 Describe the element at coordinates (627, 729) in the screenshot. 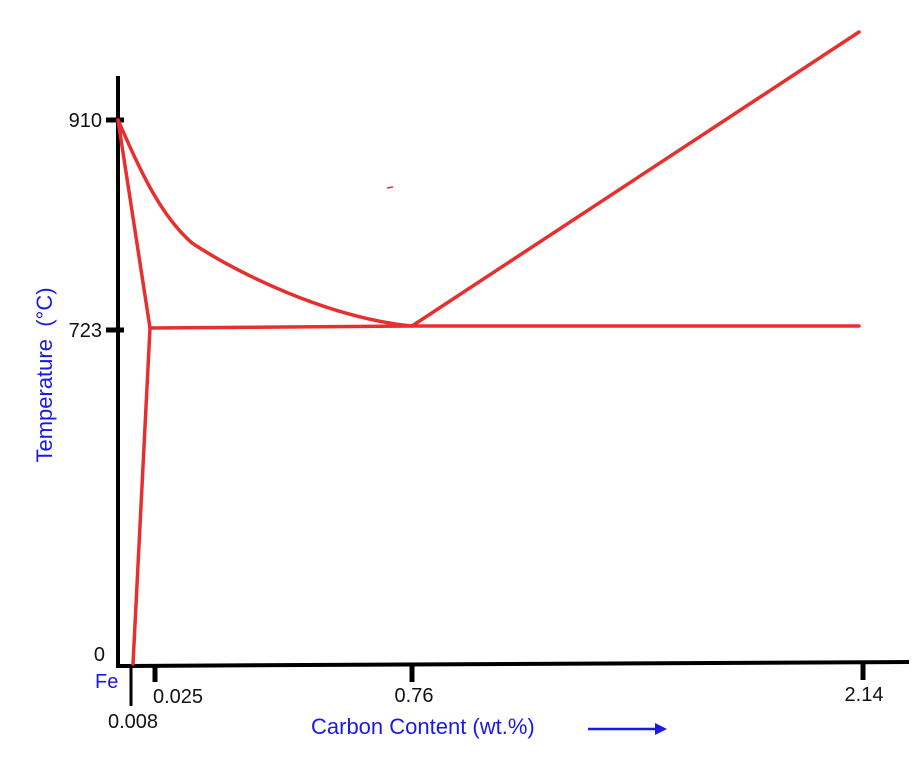

I see `arrow-right-icon` at that location.